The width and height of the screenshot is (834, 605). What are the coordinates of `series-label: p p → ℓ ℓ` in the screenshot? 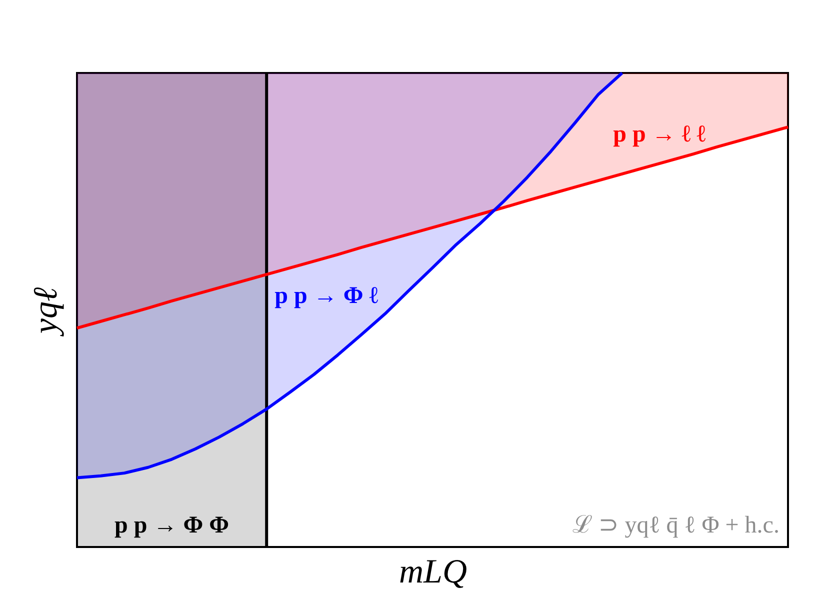 It's located at (659, 135).